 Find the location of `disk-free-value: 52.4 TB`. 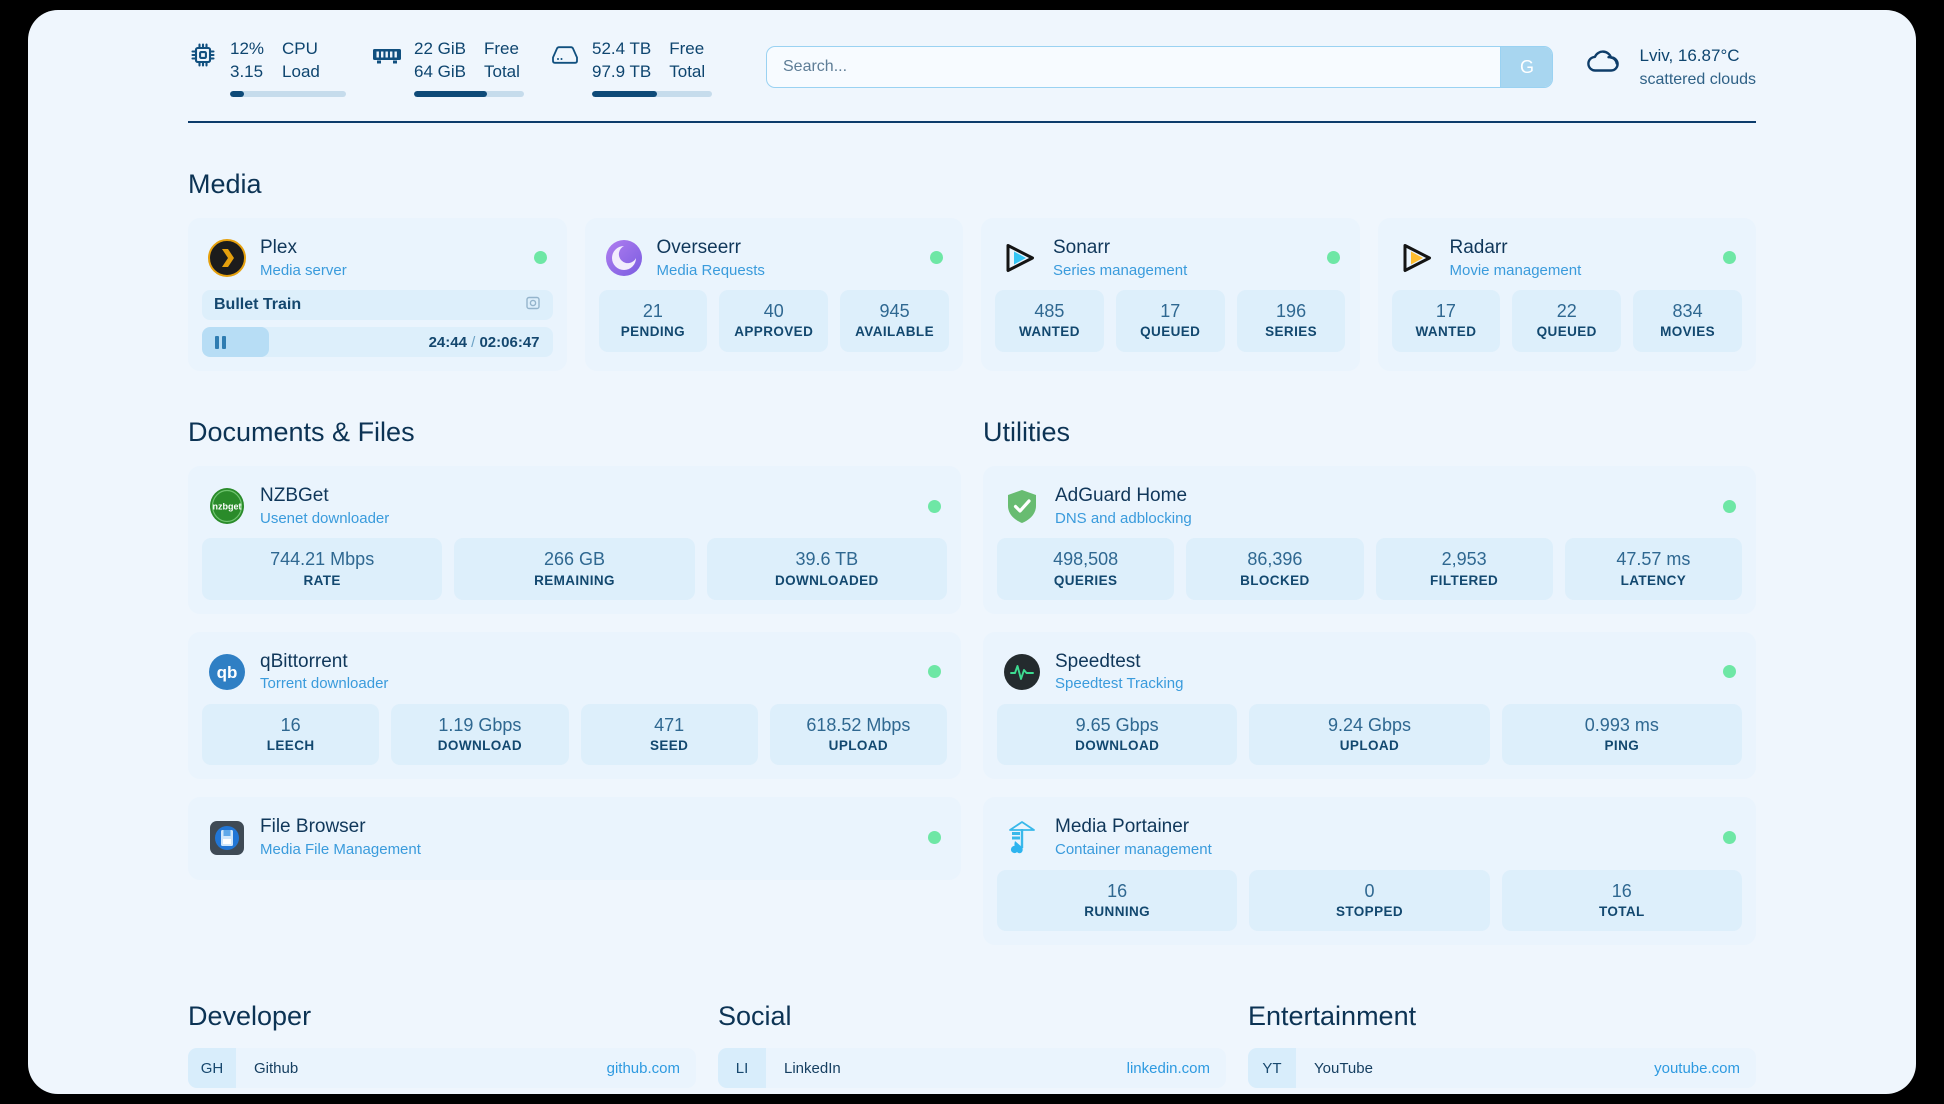

disk-free-value: 52.4 TB is located at coordinates (622, 48).